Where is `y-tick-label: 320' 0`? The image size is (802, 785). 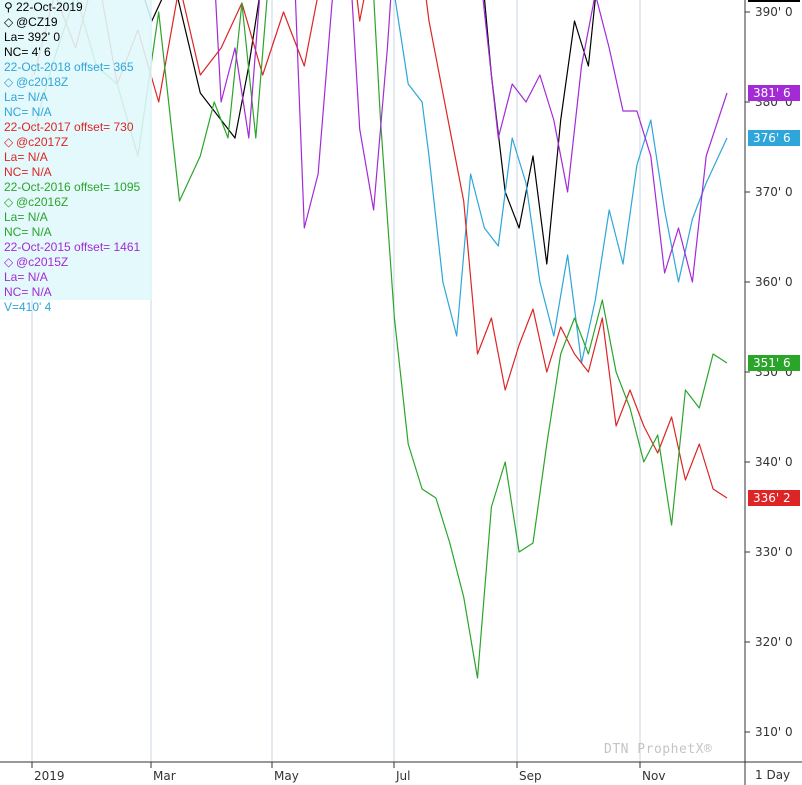 y-tick-label: 320' 0 is located at coordinates (774, 642).